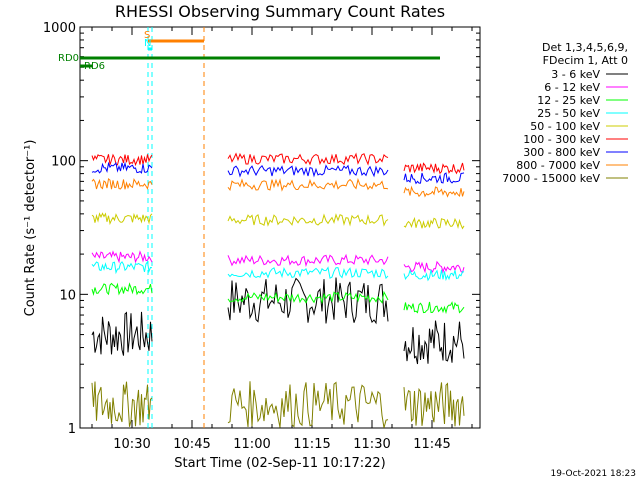 This screenshot has width=640, height=480. What do you see at coordinates (147, 43) in the screenshot?
I see `flag-label-n: N` at bounding box center [147, 43].